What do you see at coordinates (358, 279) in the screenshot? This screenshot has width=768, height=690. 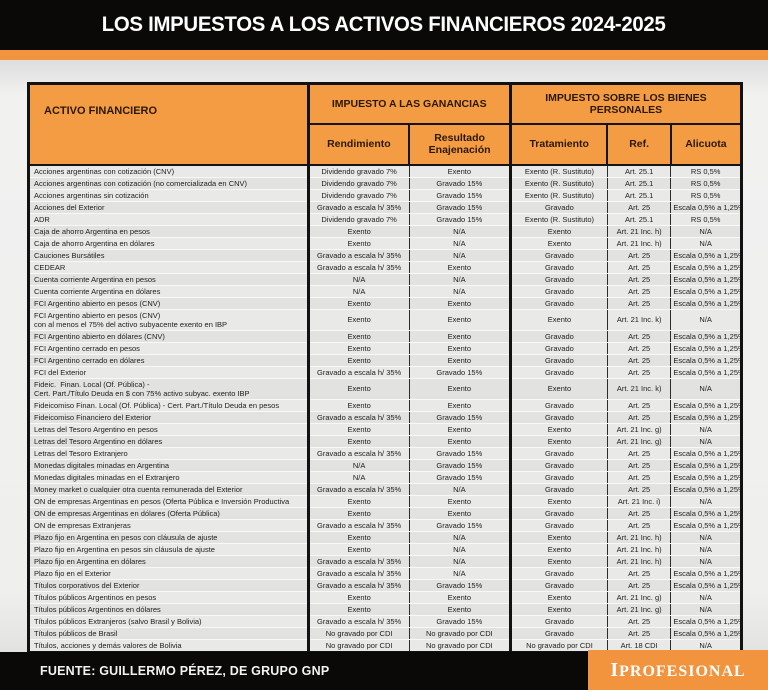 I see `rendimiento-cell: N/A` at bounding box center [358, 279].